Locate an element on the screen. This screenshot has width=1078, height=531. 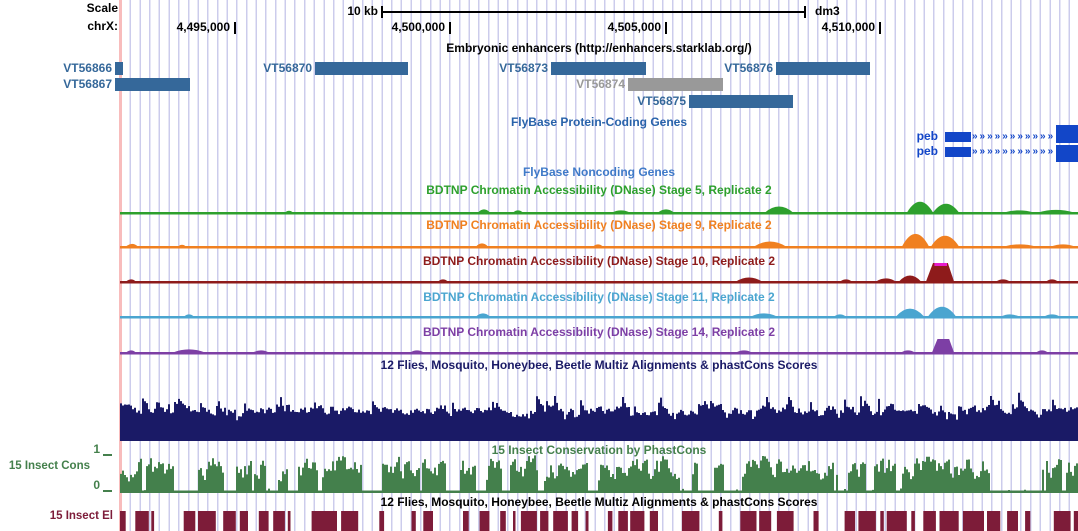
scalebar-line is located at coordinates (594, 12).